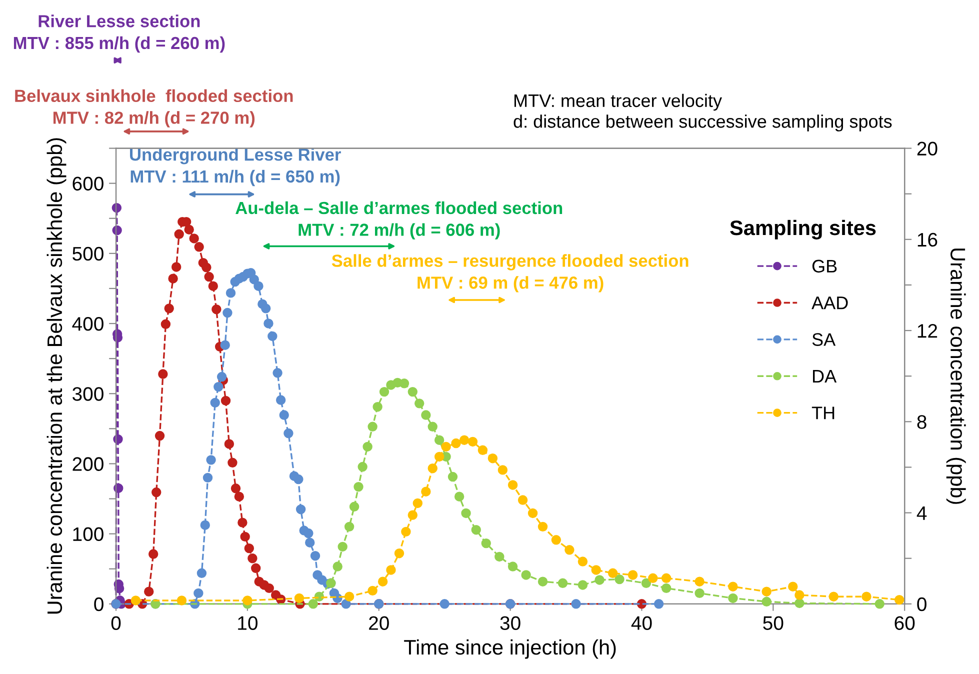  Describe the element at coordinates (235, 167) in the screenshot. I see `annotation: Underground Lesse River MTV : 111 m/h (d = 650 m)` at that location.